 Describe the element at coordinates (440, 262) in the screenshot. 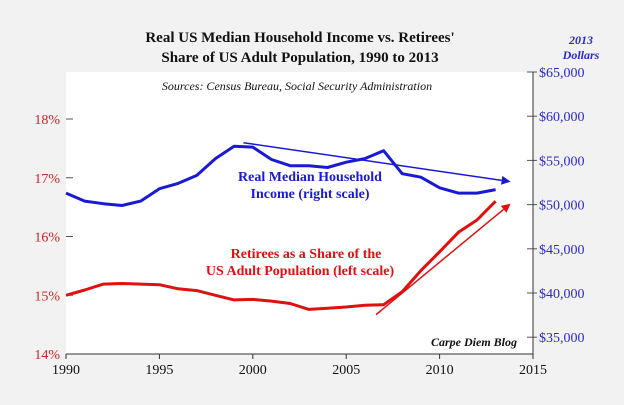

I see `retirees-trend-arrow-shaft` at that location.